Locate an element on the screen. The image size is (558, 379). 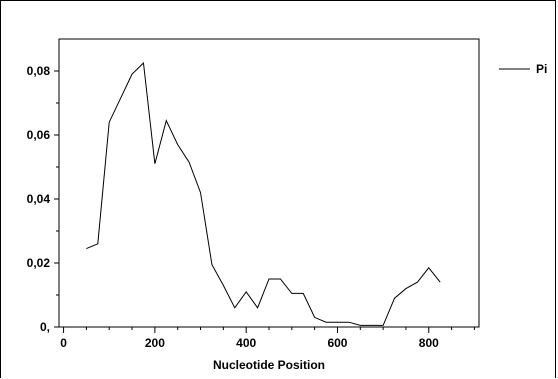
x-axis-title: Nucleotide Position is located at coordinates (269, 365).